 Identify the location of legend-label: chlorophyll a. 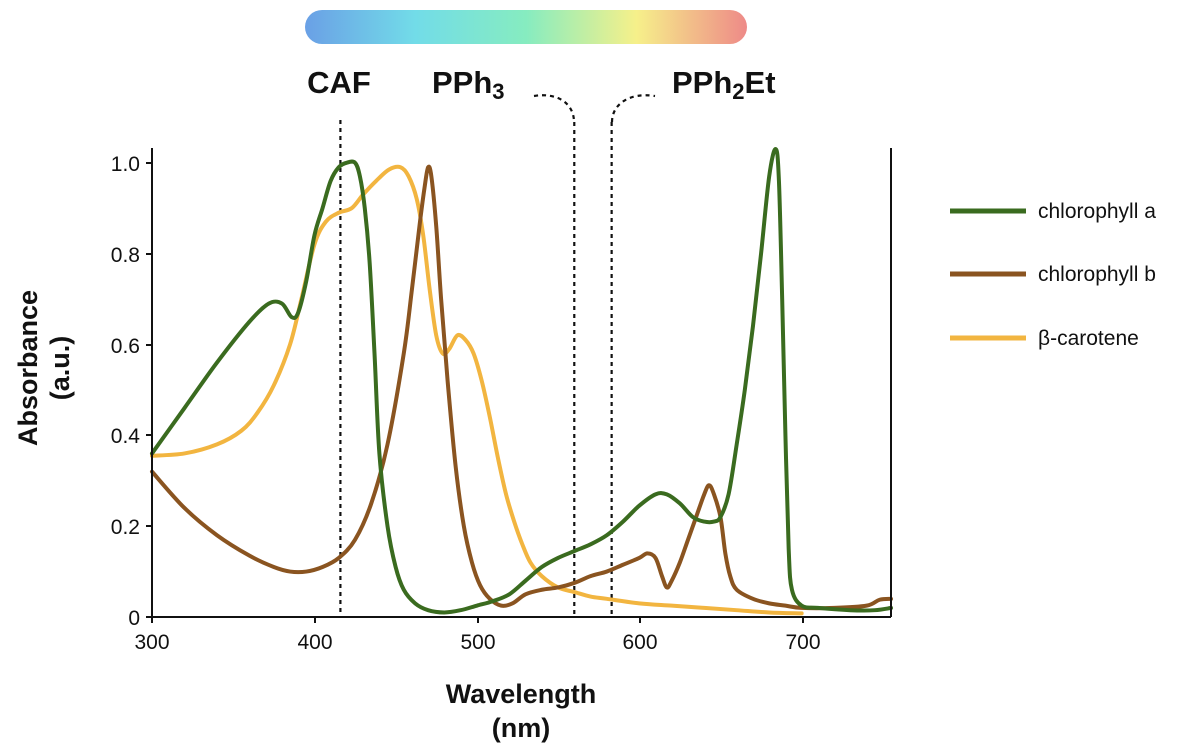
(1097, 211).